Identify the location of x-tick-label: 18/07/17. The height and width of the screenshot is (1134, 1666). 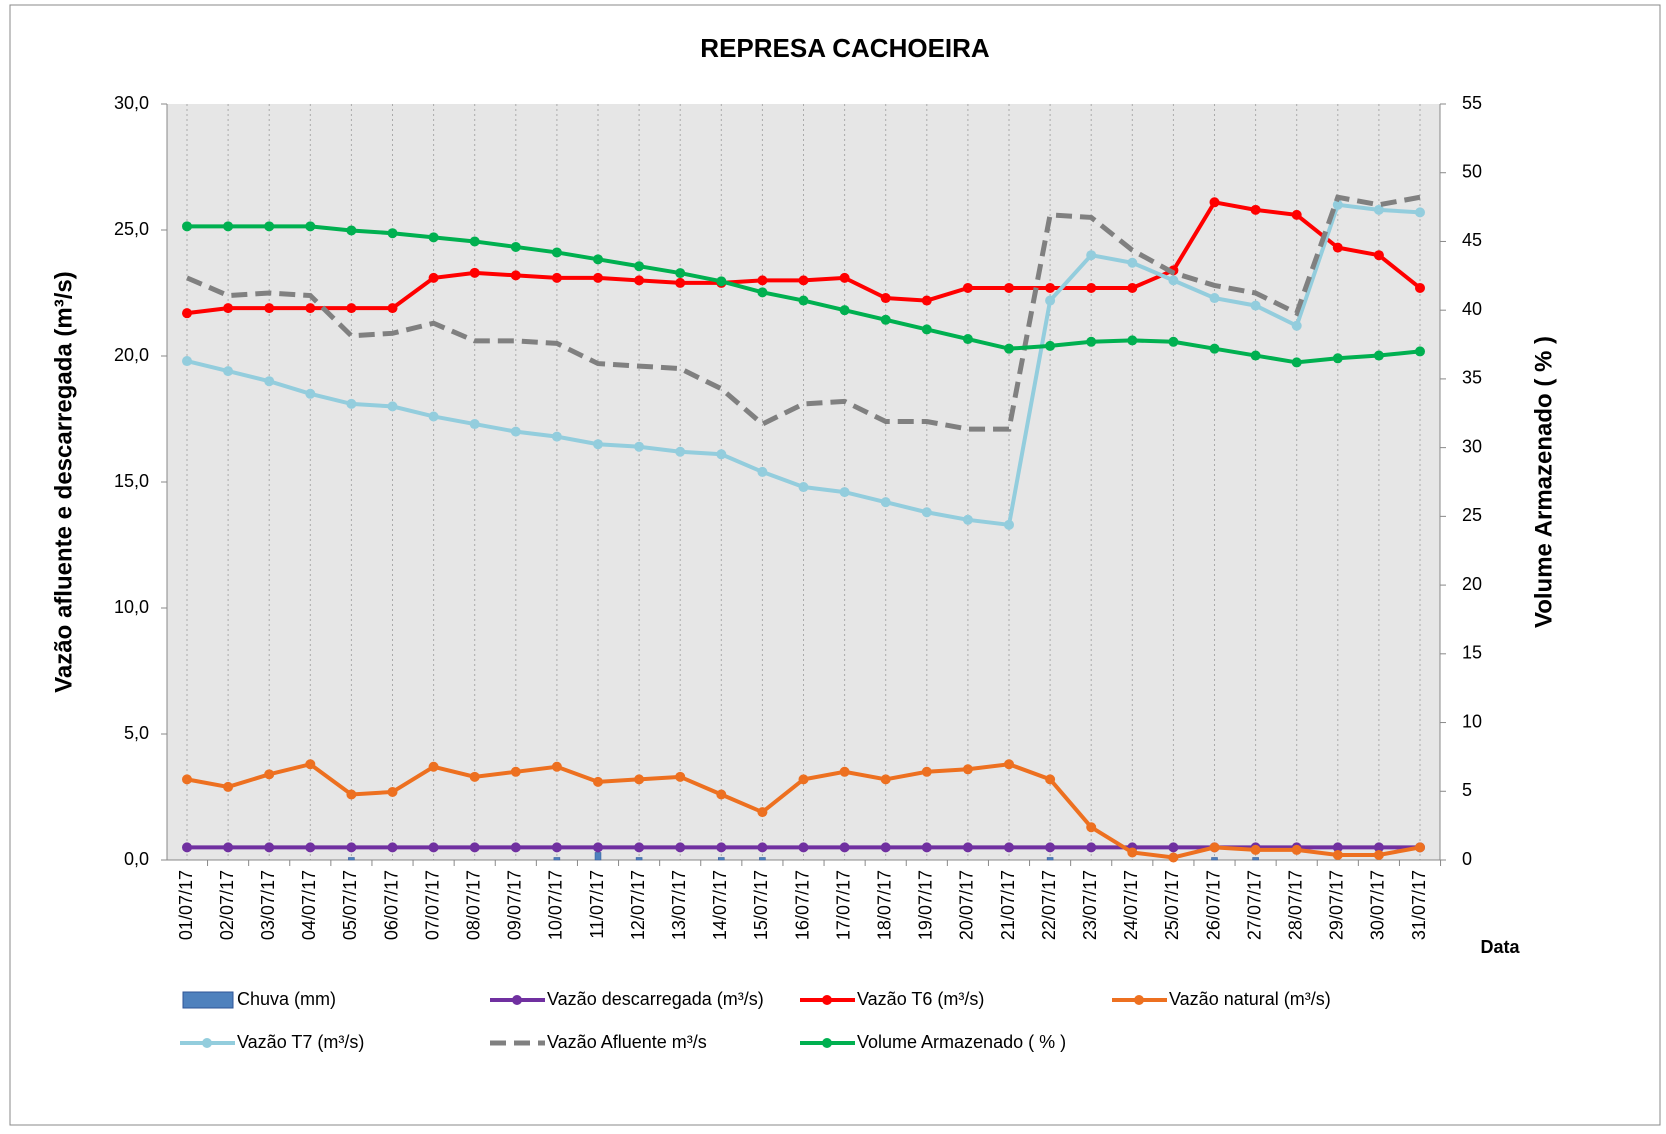
(884, 905).